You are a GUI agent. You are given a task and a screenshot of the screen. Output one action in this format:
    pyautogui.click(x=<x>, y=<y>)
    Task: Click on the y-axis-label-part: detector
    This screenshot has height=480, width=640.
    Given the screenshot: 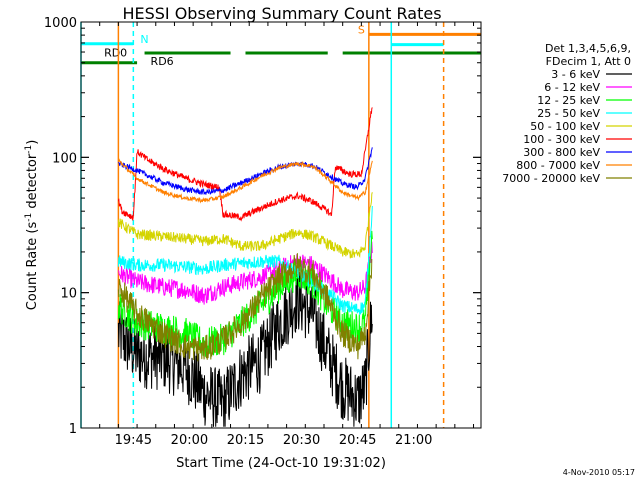 What is the action you would take?
    pyautogui.click(x=32, y=183)
    